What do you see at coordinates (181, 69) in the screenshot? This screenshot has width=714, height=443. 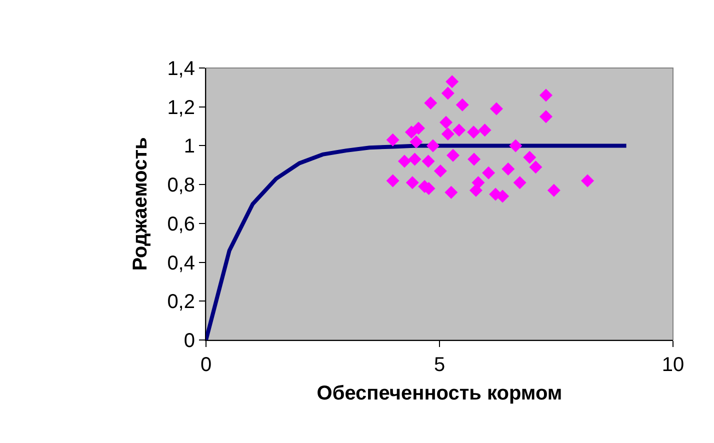 I see `y-tick-label: 1,4` at bounding box center [181, 69].